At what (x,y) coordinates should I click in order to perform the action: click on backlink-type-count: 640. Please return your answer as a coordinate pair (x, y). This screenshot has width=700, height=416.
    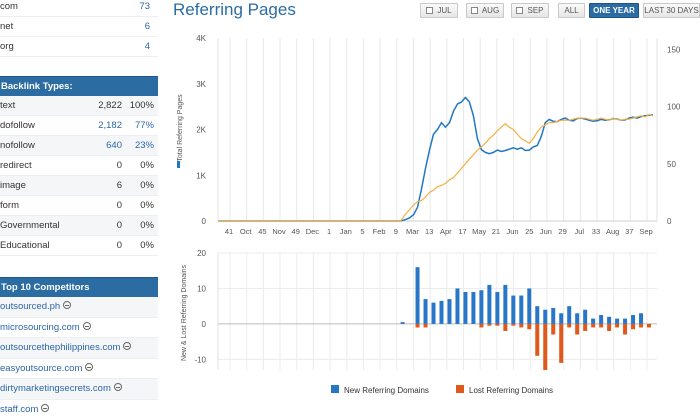
    Looking at the image, I should click on (114, 145).